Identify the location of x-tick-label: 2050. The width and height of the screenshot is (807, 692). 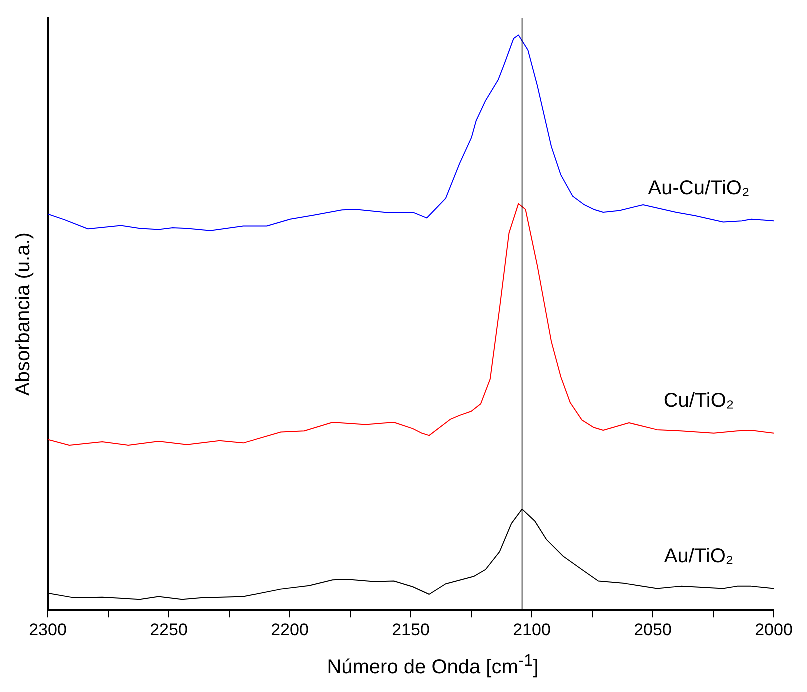
(653, 630).